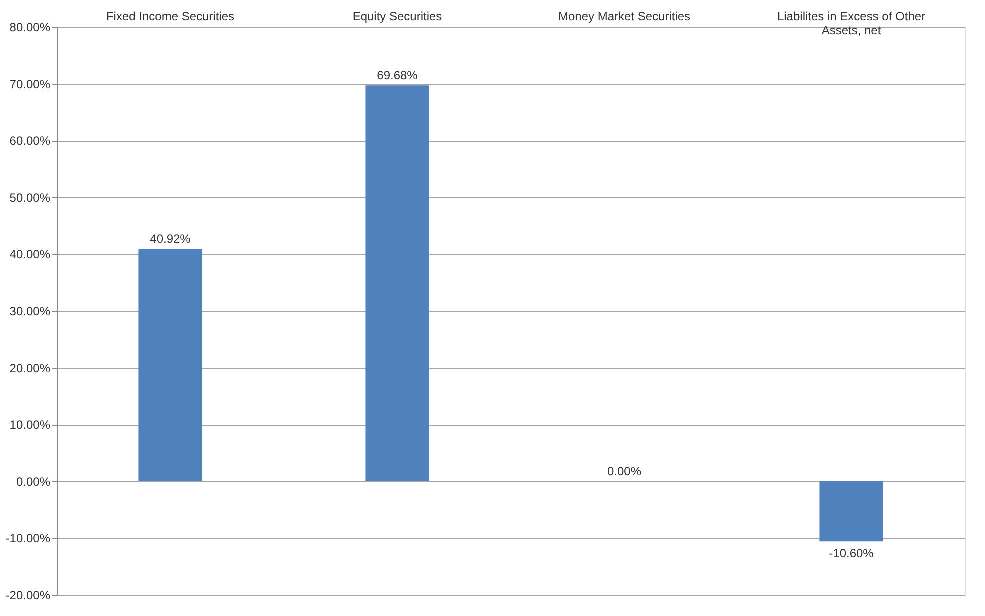  What do you see at coordinates (30, 197) in the screenshot?
I see `y-tick-label: 50.00%` at bounding box center [30, 197].